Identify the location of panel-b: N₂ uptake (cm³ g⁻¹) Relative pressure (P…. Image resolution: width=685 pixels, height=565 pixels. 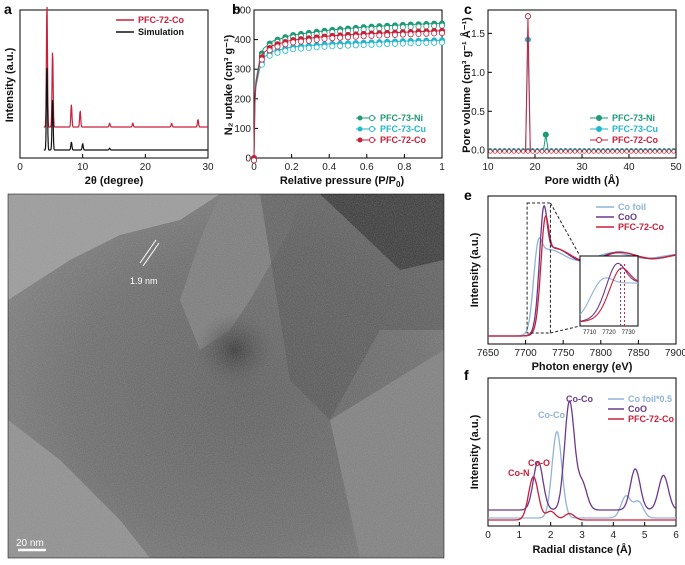
(334, 98).